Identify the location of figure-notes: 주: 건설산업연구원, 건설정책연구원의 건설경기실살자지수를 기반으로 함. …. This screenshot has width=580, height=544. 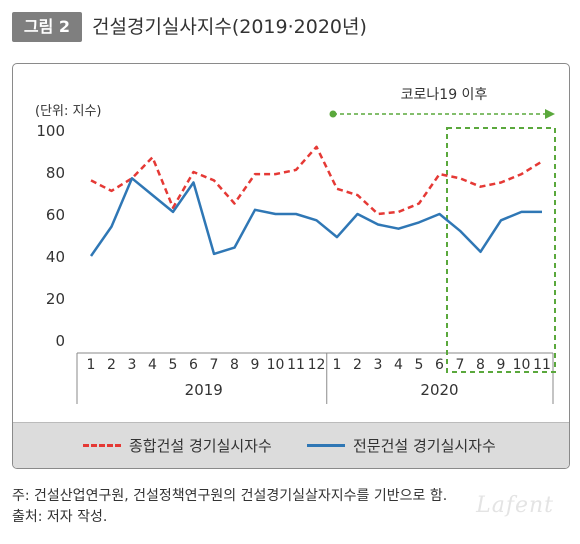
(229, 507).